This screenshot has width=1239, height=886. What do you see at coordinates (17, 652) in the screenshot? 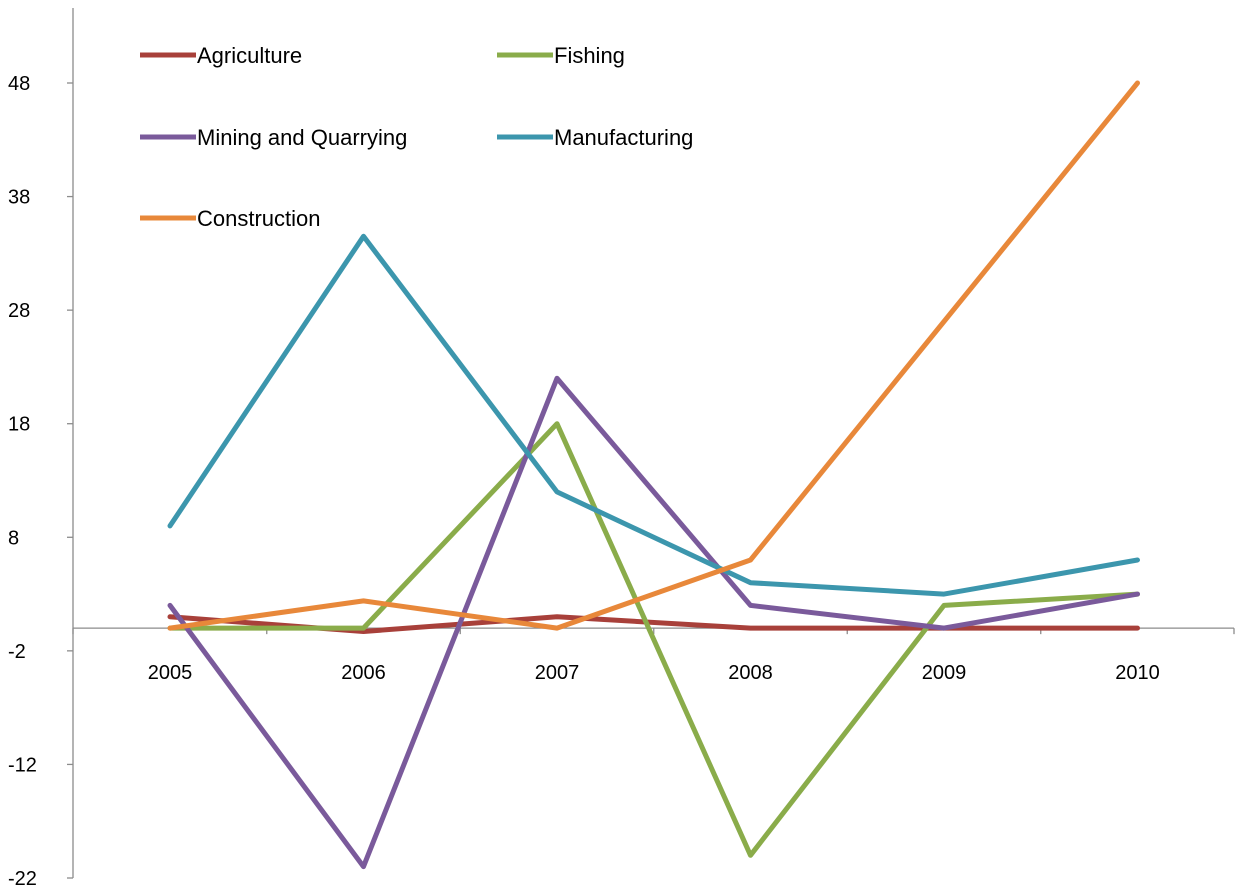
I see `y-tick-label: -2` at bounding box center [17, 652].